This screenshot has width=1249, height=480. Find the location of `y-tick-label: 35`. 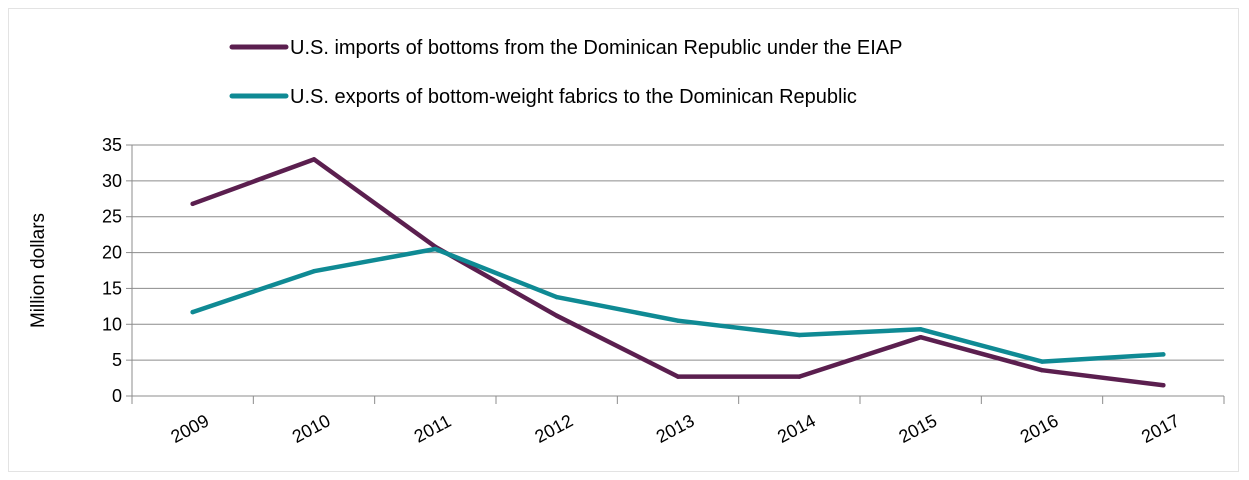

y-tick-label: 35 is located at coordinates (112, 145).